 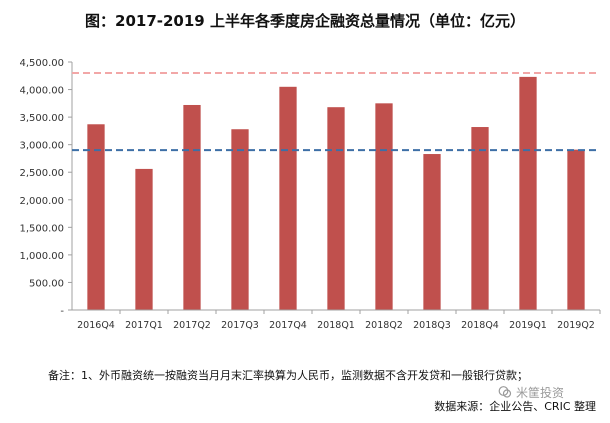 I want to click on x-tick-label: 2017Q1, so click(x=144, y=325).